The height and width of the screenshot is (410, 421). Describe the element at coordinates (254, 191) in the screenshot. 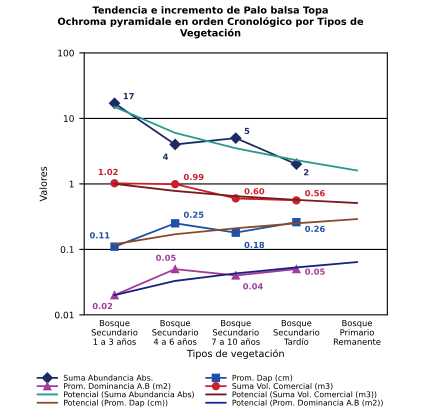

I see `data-label: 0.60` at that location.